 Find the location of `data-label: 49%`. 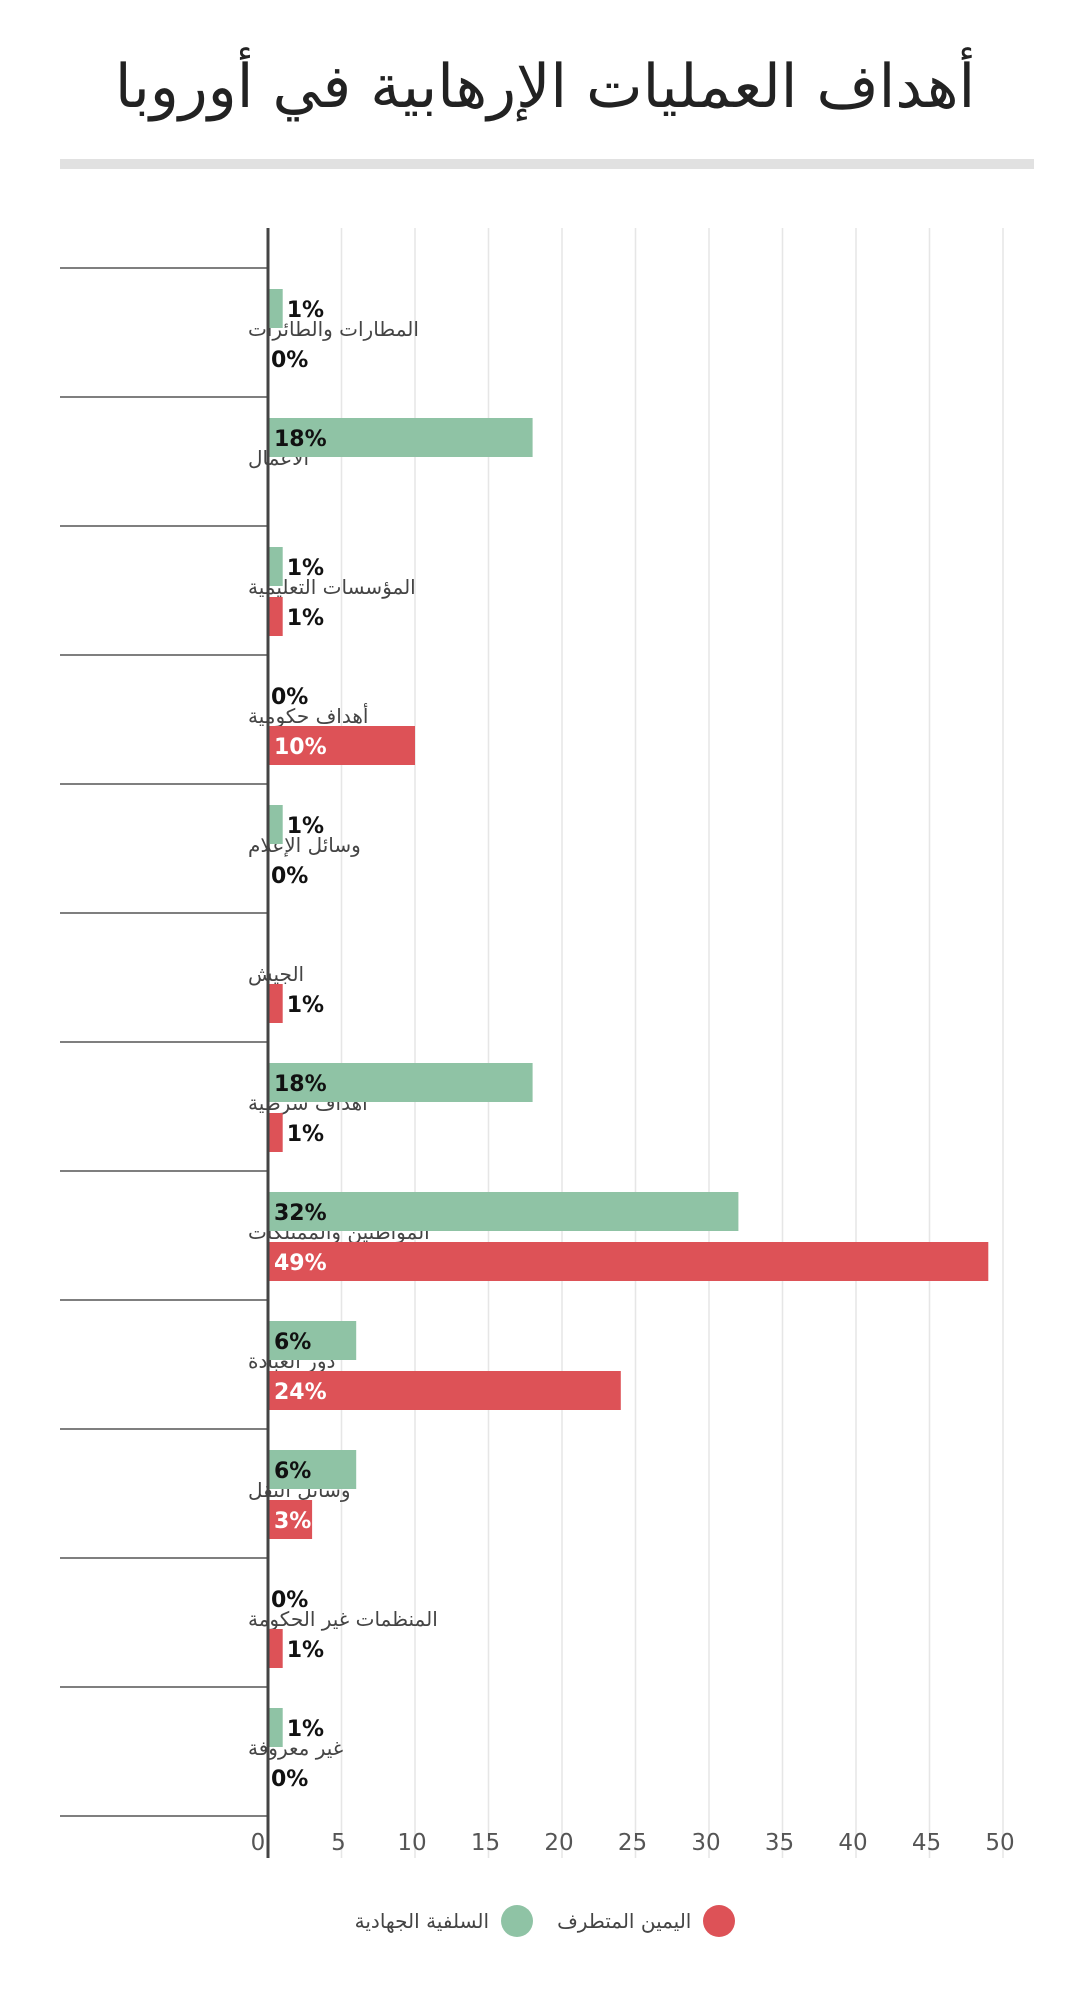

data-label: 49% is located at coordinates (300, 1263).